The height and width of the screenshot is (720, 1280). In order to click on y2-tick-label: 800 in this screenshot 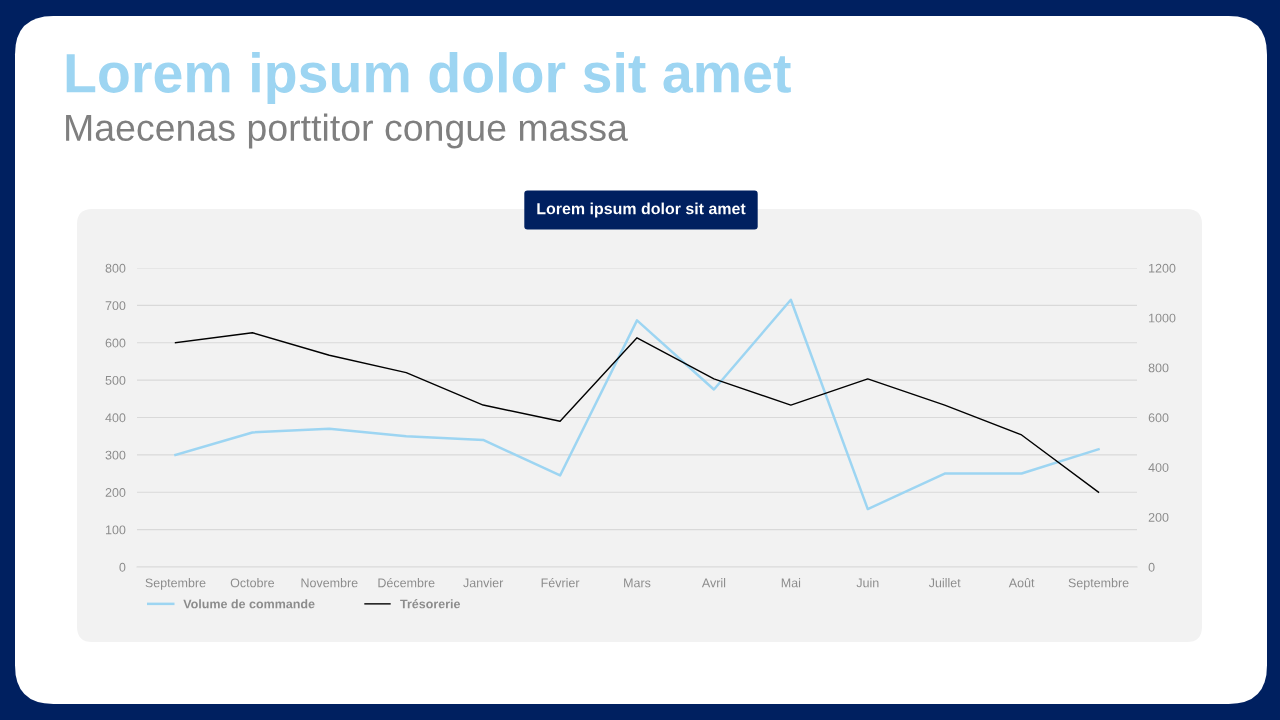, I will do `click(1158, 368)`.